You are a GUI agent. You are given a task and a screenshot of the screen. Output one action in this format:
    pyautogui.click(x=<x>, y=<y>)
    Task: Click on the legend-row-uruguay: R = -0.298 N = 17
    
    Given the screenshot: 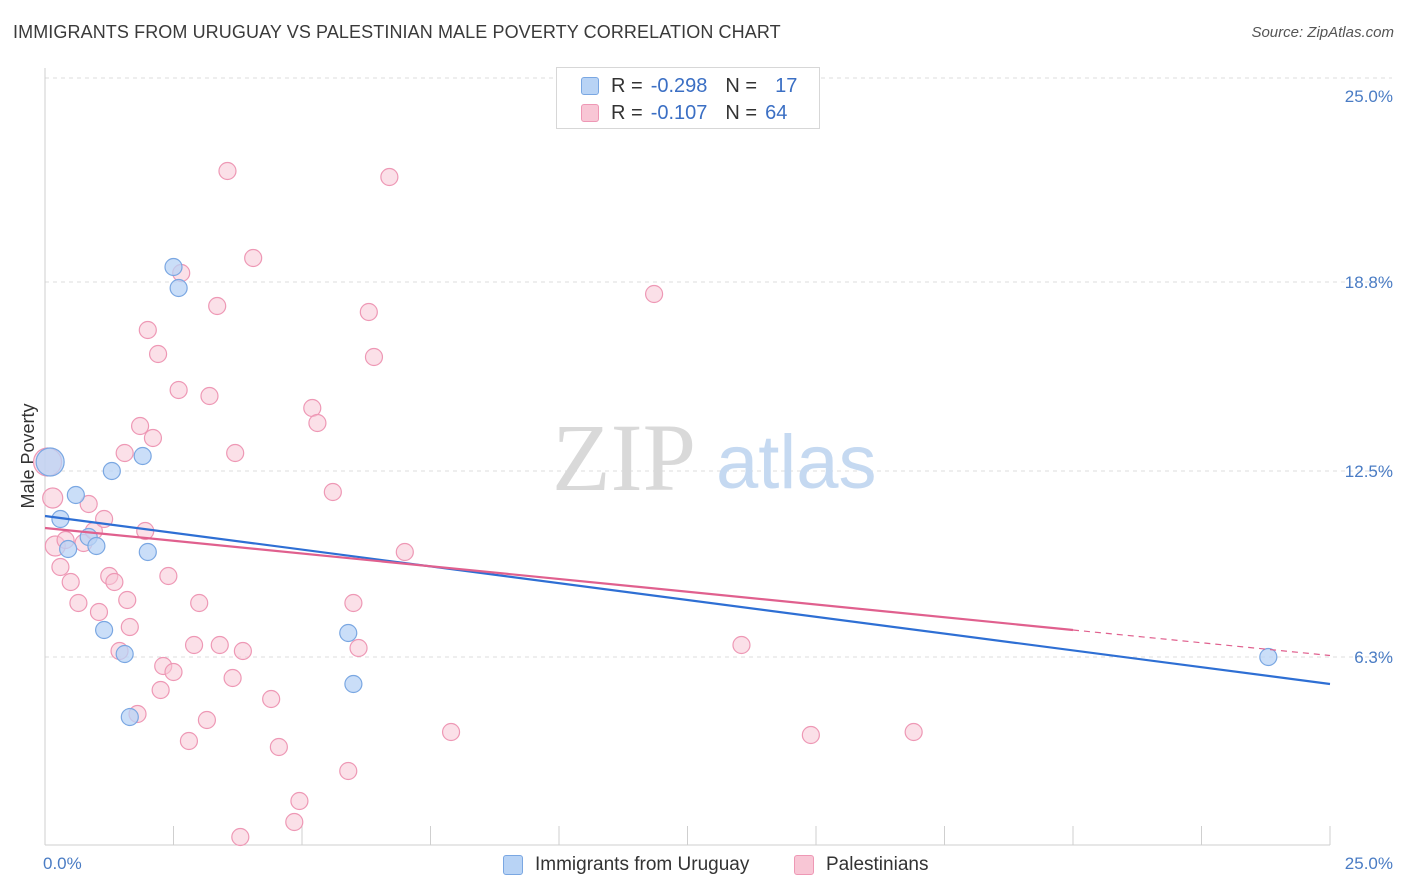 What is the action you would take?
    pyautogui.click(x=689, y=86)
    